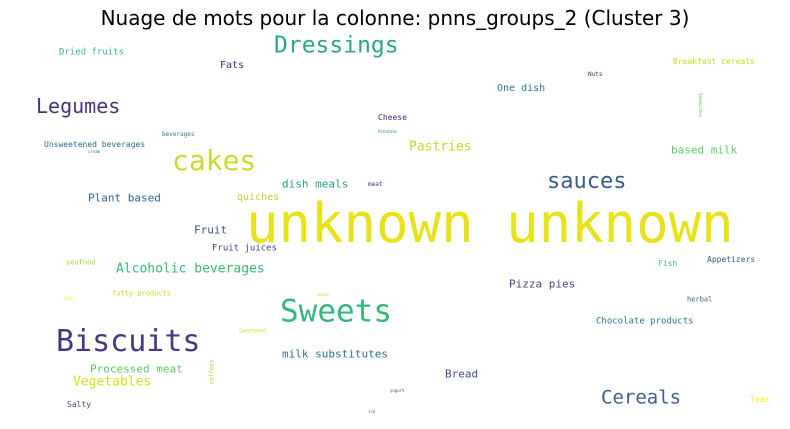 This screenshot has width=790, height=429. What do you see at coordinates (245, 248) in the screenshot?
I see `word: Fruit juices` at bounding box center [245, 248].